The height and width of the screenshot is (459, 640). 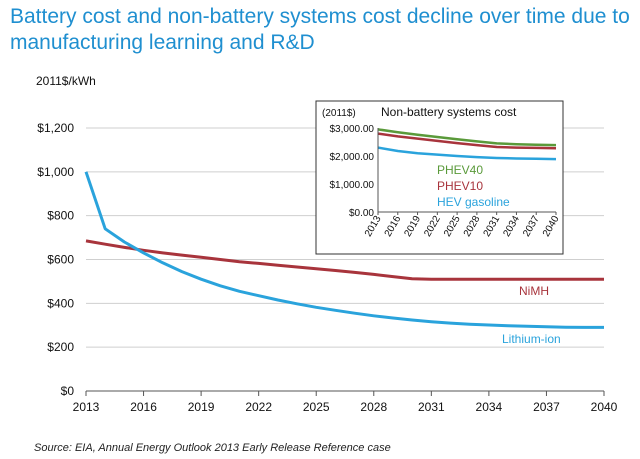 I want to click on inset-y-tick-label: $1,000.00, so click(x=352, y=185).